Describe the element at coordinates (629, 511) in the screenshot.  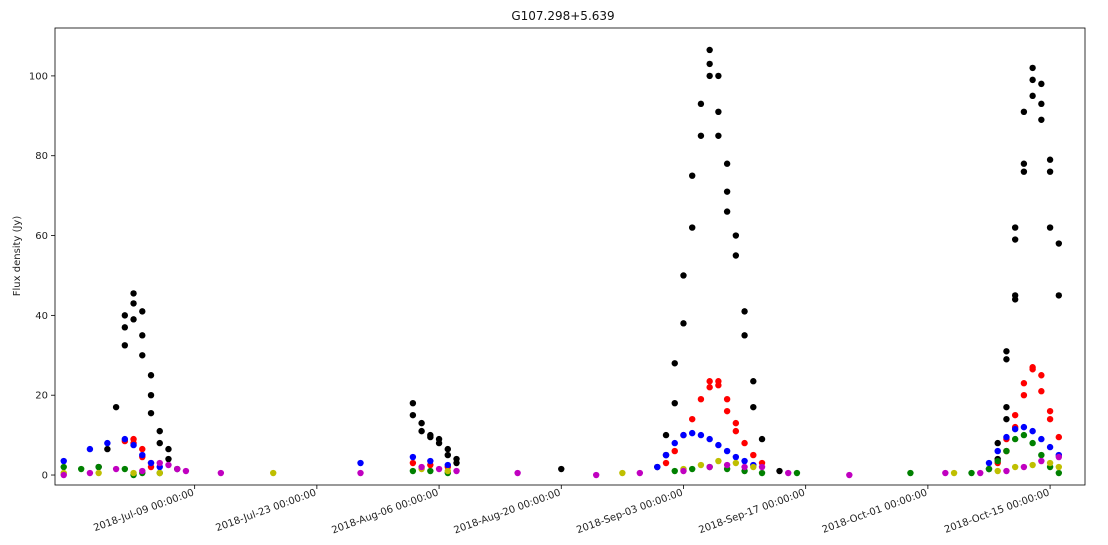
I see `x-tick-label: 2018-Sep-03 00:00:00` at that location.